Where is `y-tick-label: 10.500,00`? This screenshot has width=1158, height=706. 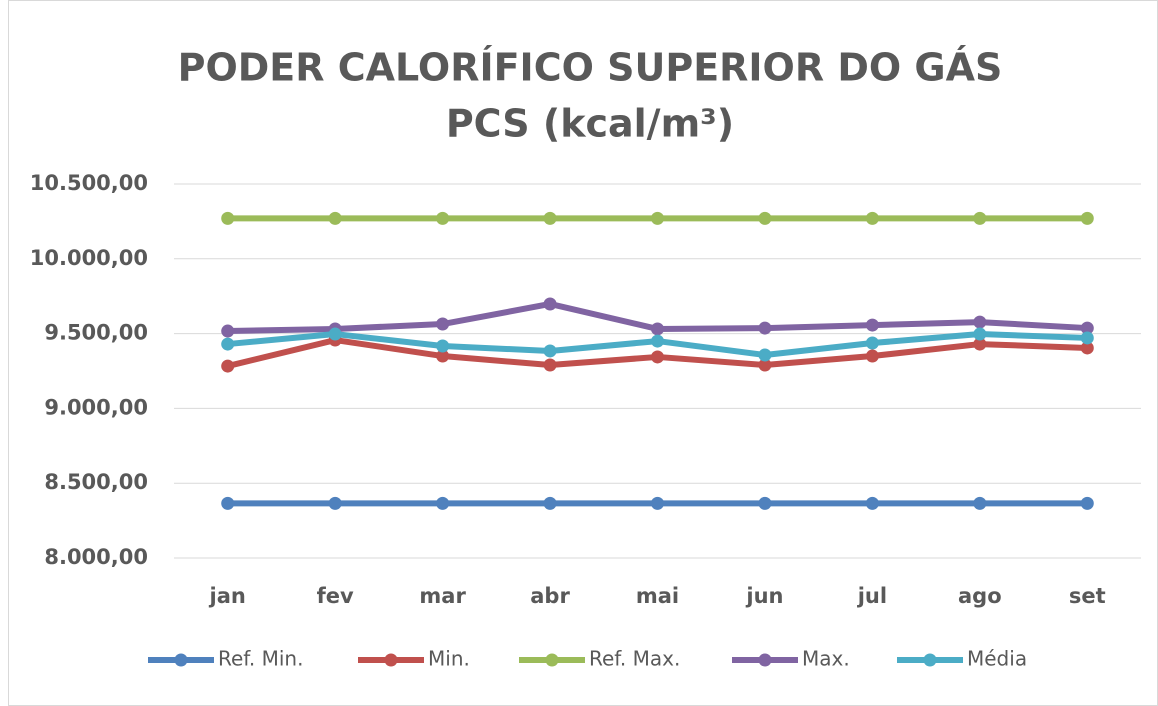
y-tick-label: 10.500,00 is located at coordinates (89, 183).